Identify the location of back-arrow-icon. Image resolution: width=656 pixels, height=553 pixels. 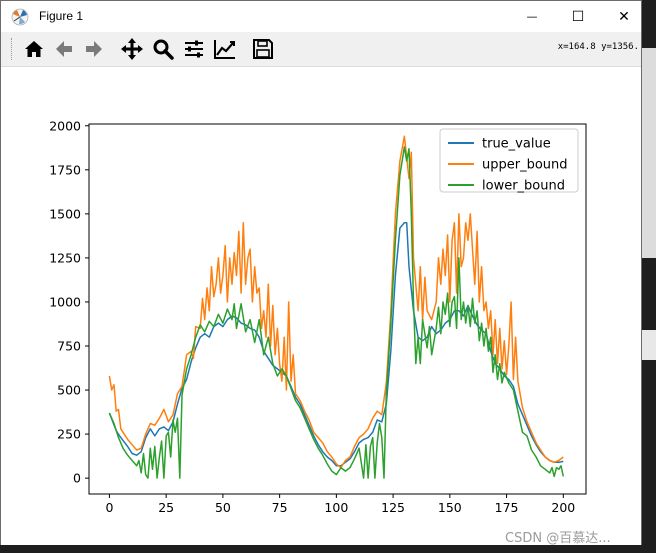
(64, 49).